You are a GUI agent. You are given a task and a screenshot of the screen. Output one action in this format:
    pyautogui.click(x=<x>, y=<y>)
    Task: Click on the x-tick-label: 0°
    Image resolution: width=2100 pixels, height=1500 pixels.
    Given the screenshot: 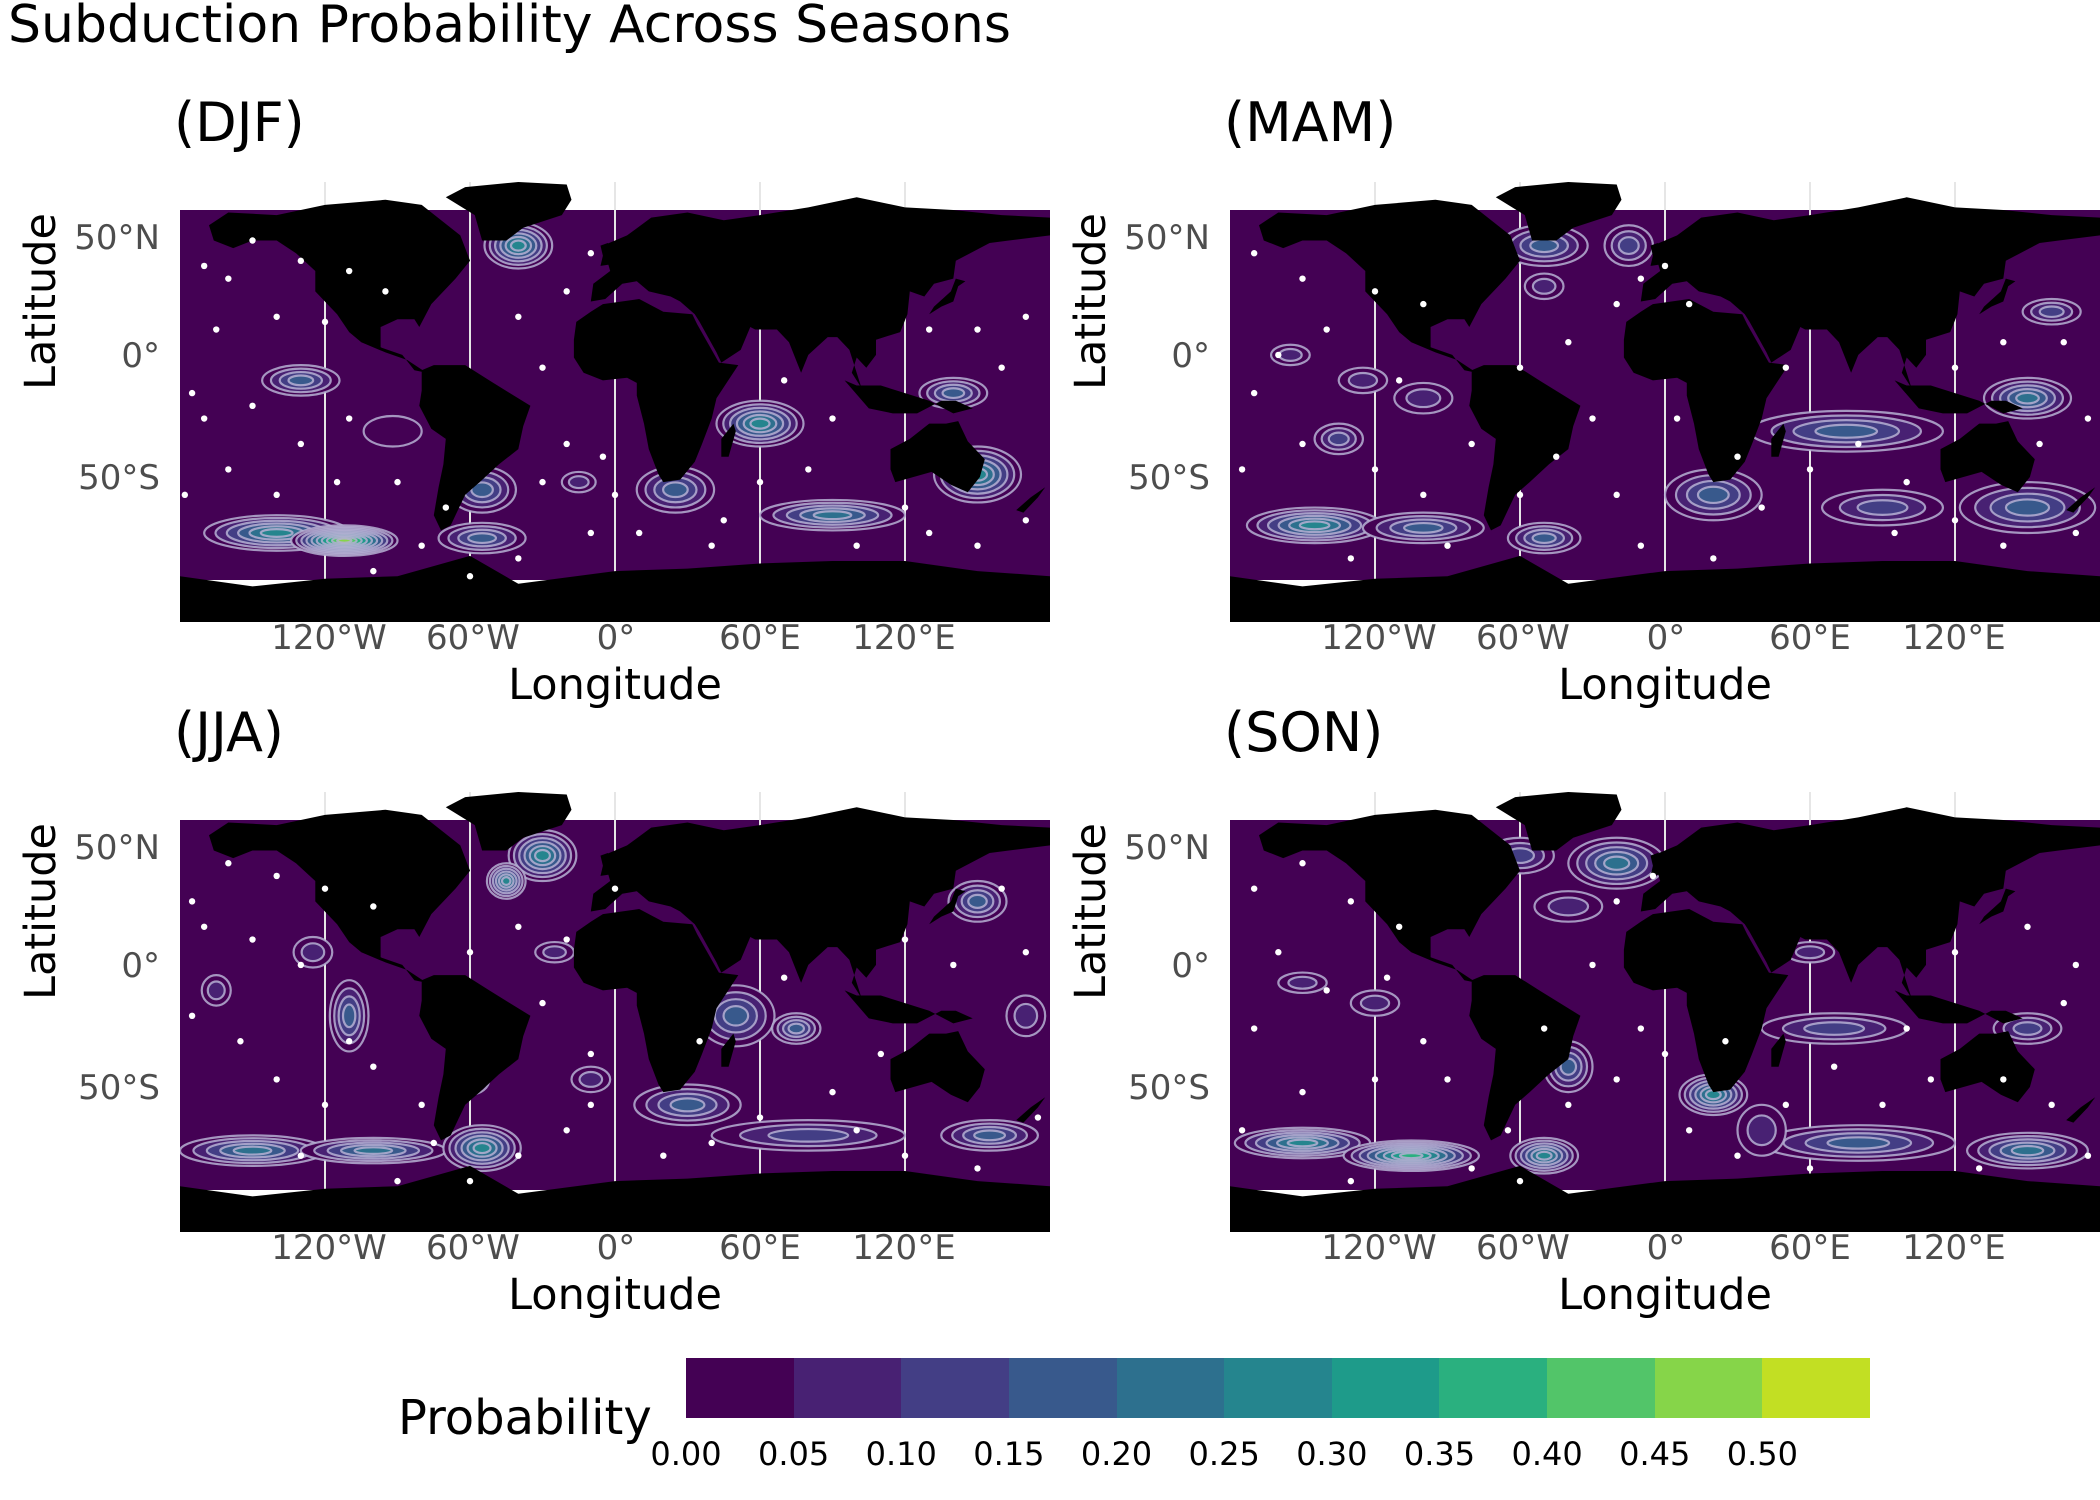 What is the action you would take?
    pyautogui.click(x=1666, y=638)
    